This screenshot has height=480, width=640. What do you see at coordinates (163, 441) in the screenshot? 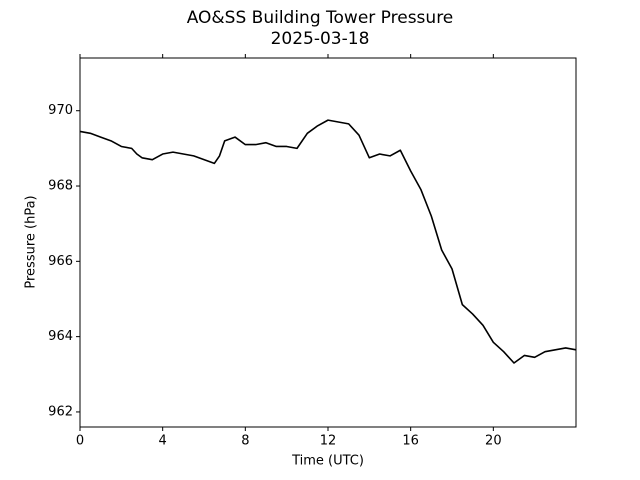
I see `x-tick-label: 4` at bounding box center [163, 441].